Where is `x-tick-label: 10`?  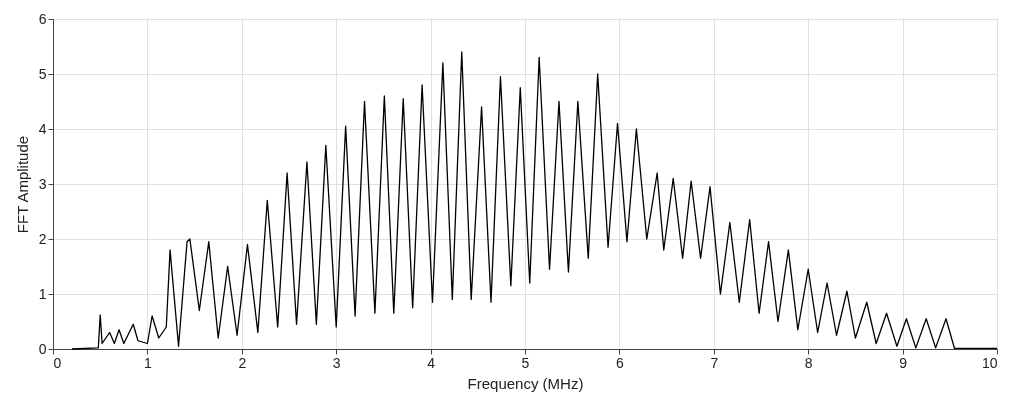
x-tick-label: 10 is located at coordinates (989, 362).